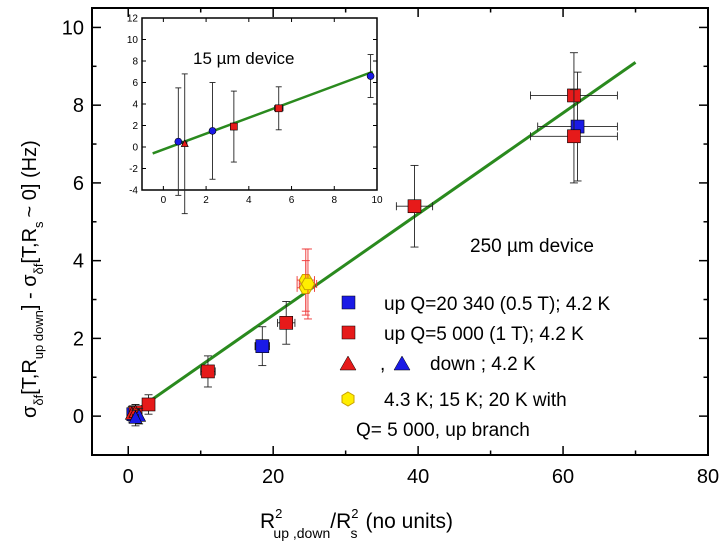 The image size is (720, 546). What do you see at coordinates (234, 126) in the screenshot?
I see `inset-point-s1-p0` at bounding box center [234, 126].